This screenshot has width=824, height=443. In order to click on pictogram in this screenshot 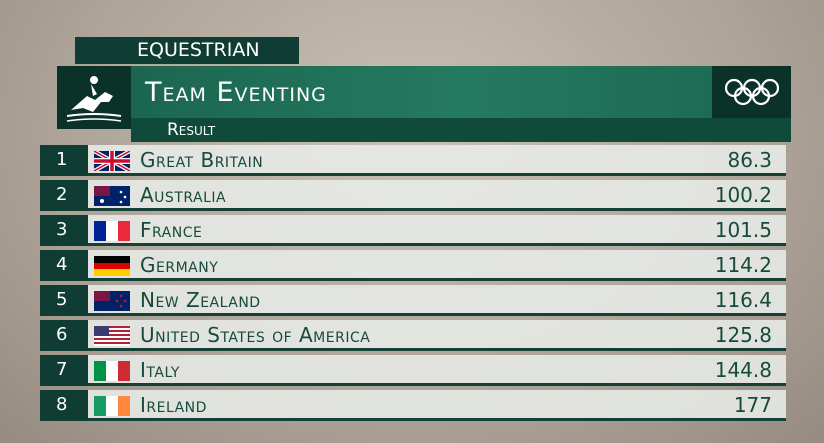, I will do `click(94, 97)`.